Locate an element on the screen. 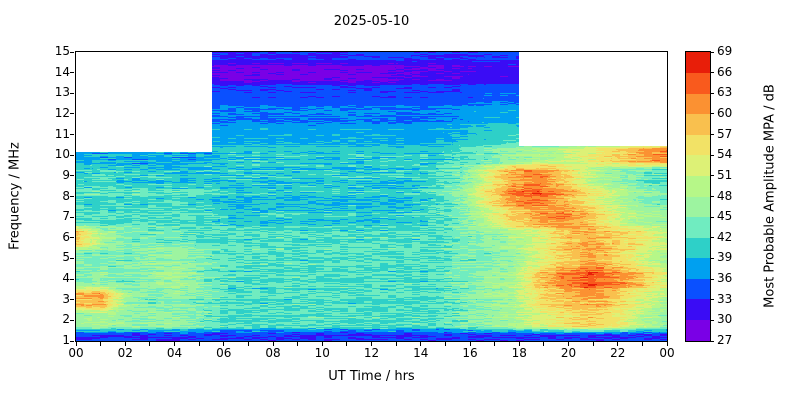 The height and width of the screenshot is (400, 800). x-tick-label: 06 is located at coordinates (224, 353).